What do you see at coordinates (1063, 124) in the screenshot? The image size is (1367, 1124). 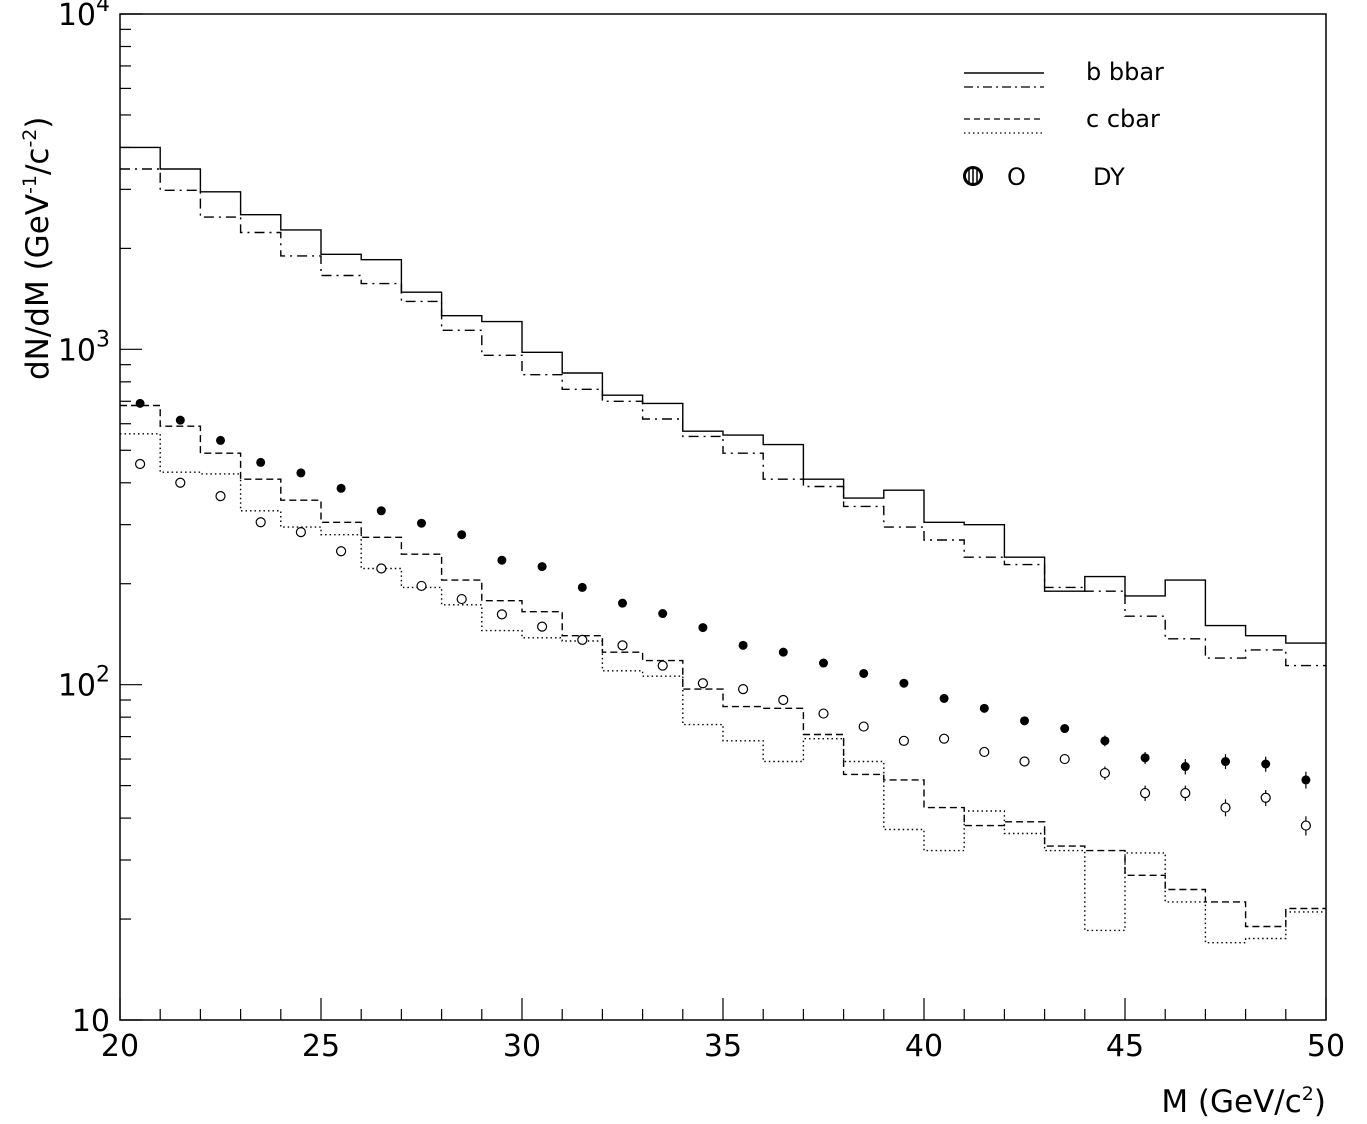 I see `legend: b bbar c cbar O DY` at bounding box center [1063, 124].